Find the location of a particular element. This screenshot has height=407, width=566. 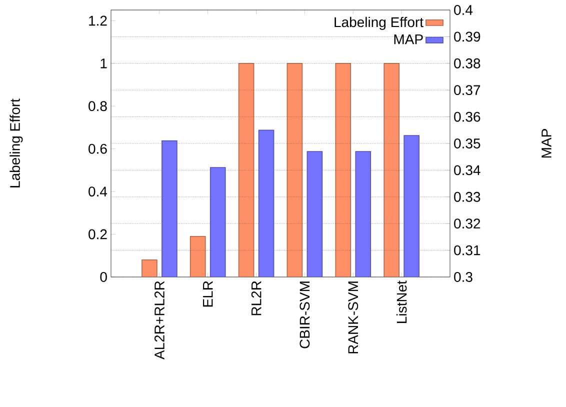

legend-label: Labeling Effort is located at coordinates (379, 23).